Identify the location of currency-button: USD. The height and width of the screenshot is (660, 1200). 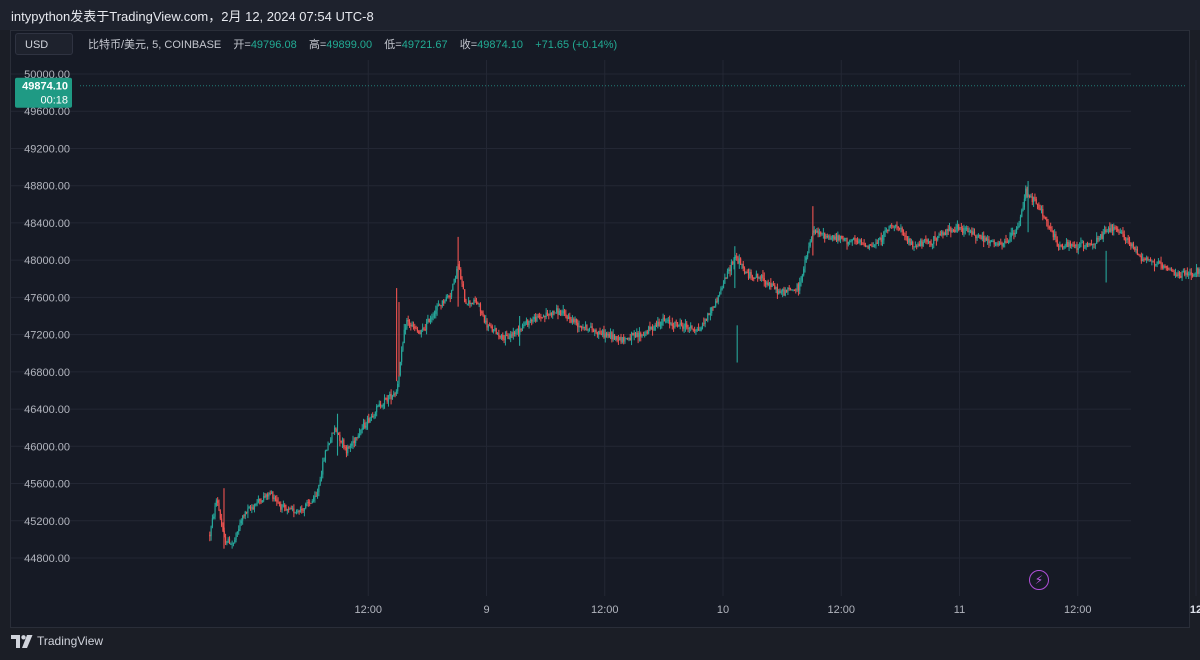
(44, 44).